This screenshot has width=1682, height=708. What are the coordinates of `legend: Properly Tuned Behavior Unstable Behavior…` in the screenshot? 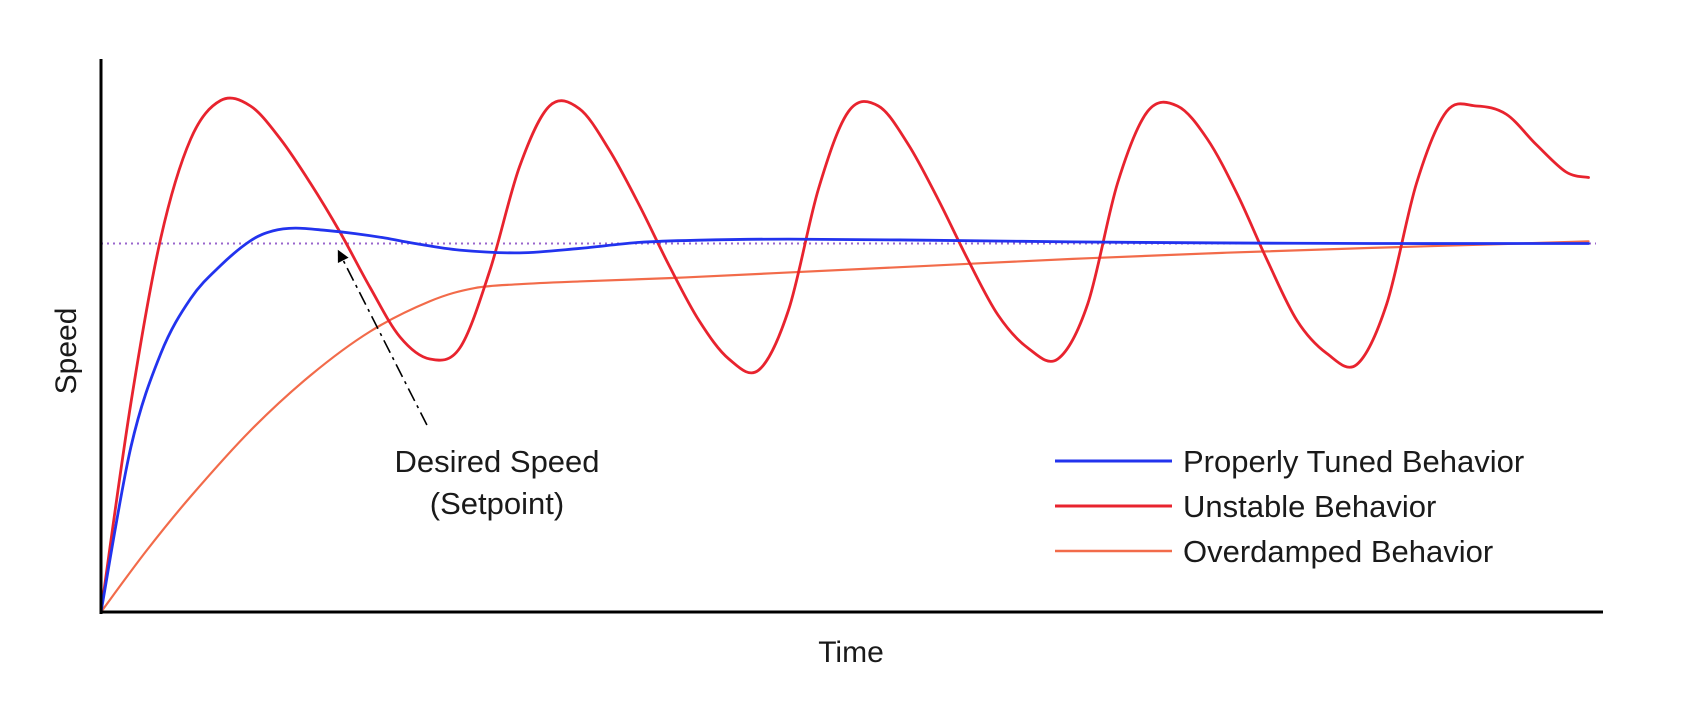 It's located at (1289, 506).